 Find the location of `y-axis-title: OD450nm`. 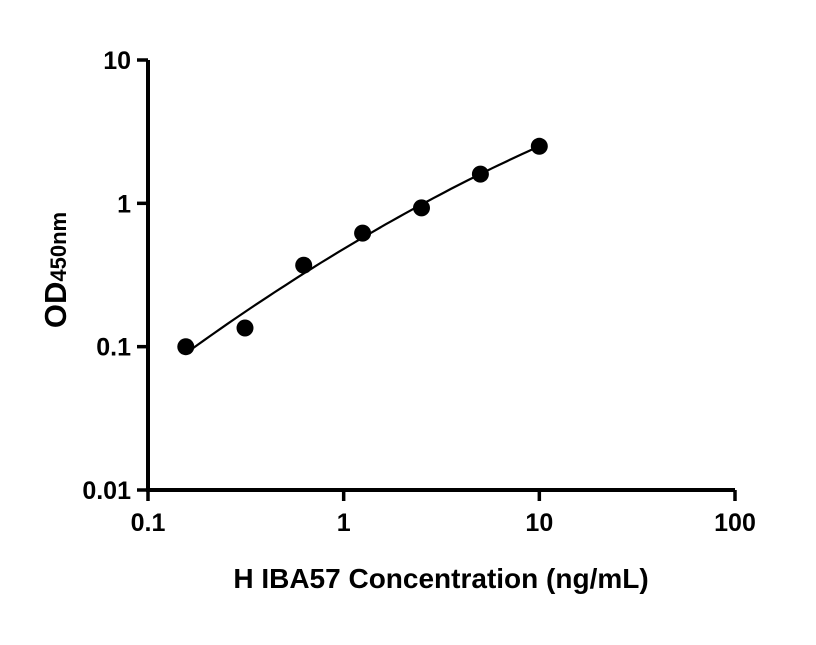

y-axis-title: OD450nm is located at coordinates (55, 270).